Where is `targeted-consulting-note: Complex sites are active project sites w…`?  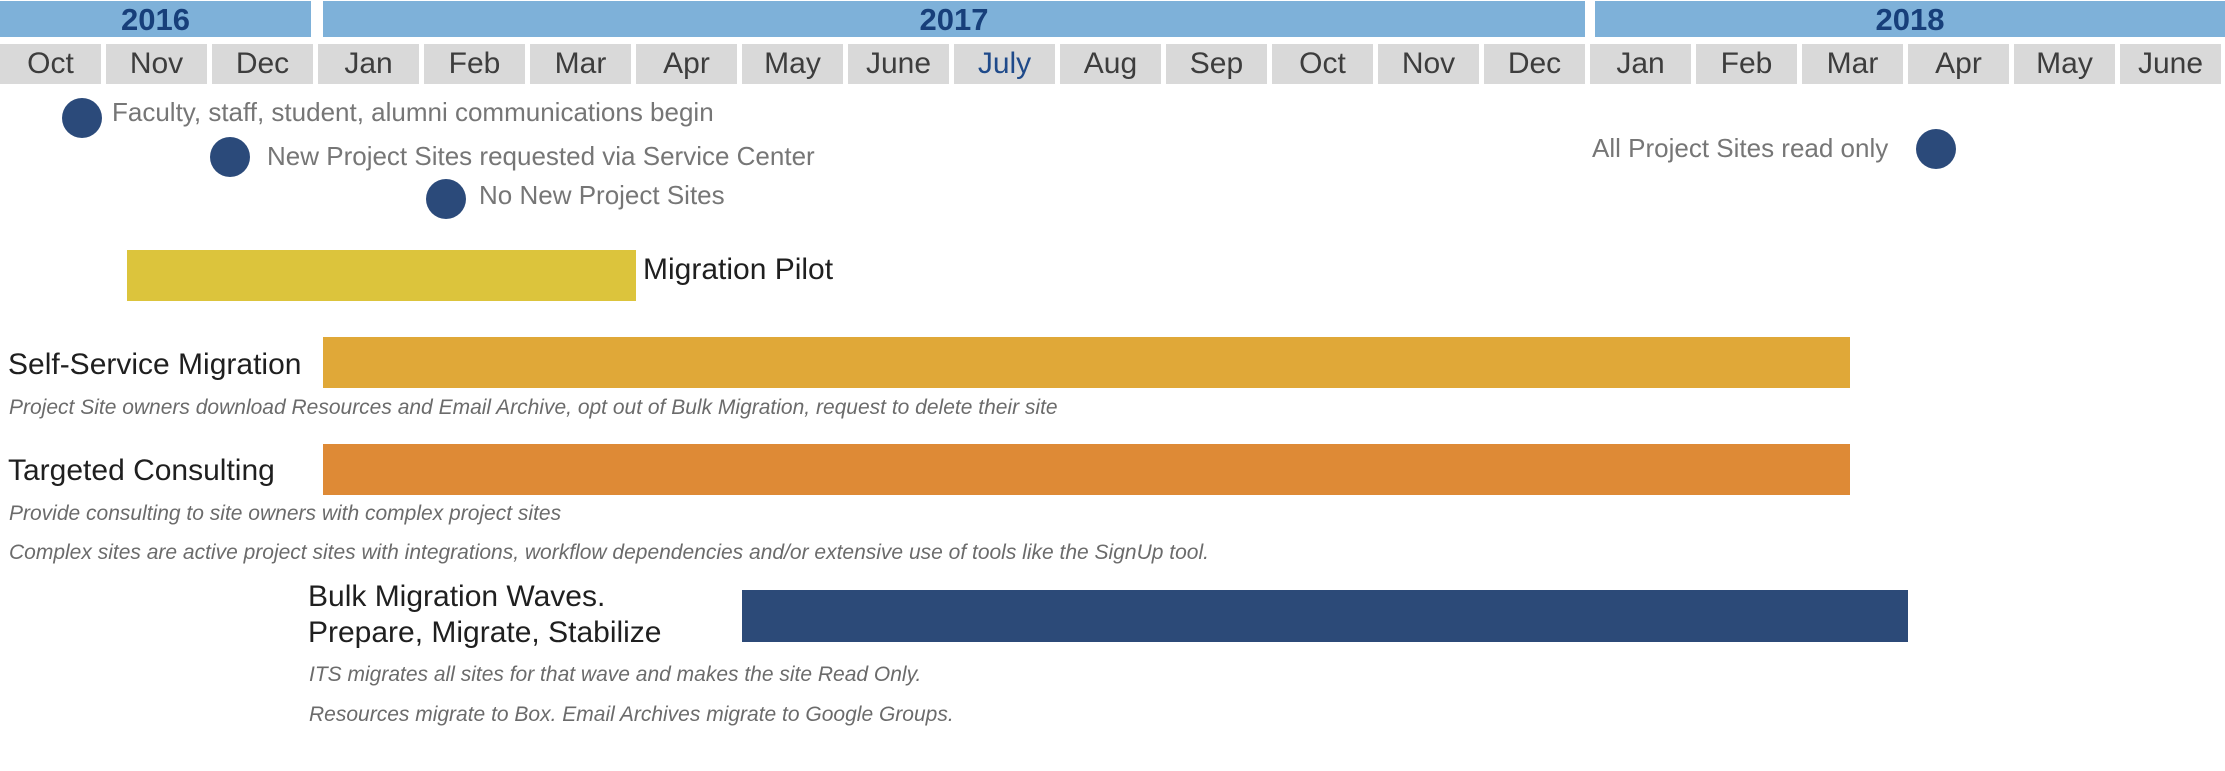
targeted-consulting-note: Complex sites are active project sites w… is located at coordinates (609, 552).